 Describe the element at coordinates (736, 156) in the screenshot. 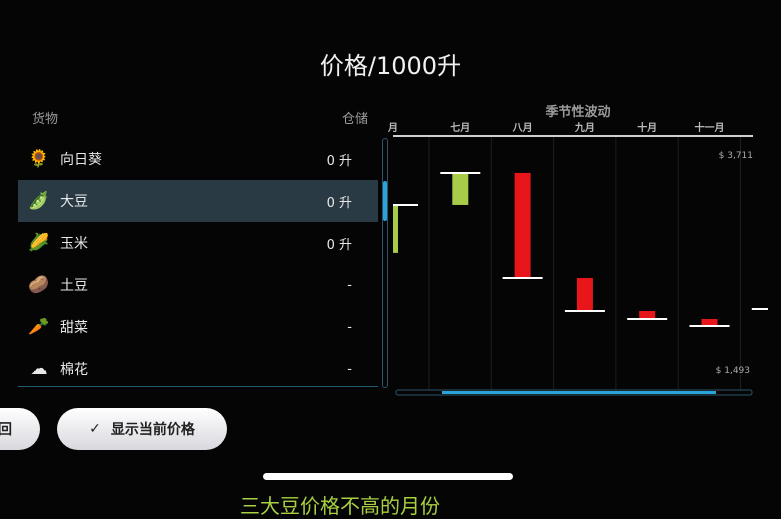

I see `max-price-label: $ 3,711` at that location.